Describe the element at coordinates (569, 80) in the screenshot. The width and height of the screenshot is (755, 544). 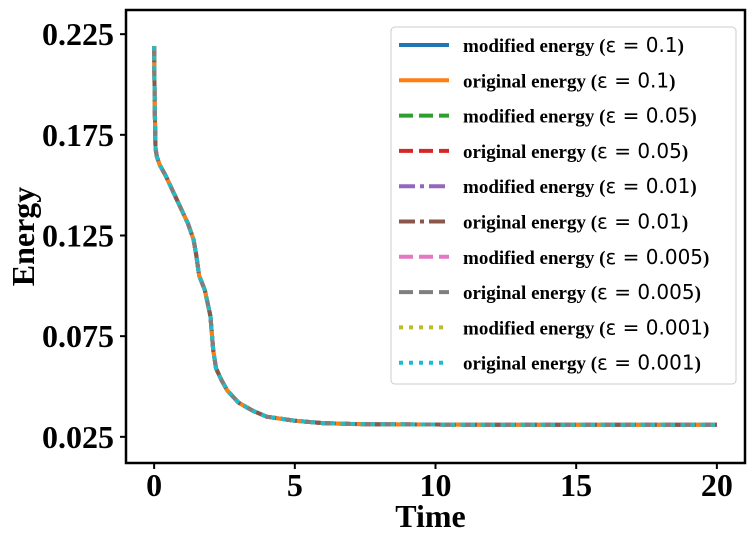
I see `legend-label-2: original energy (ε = 0.1)` at that location.